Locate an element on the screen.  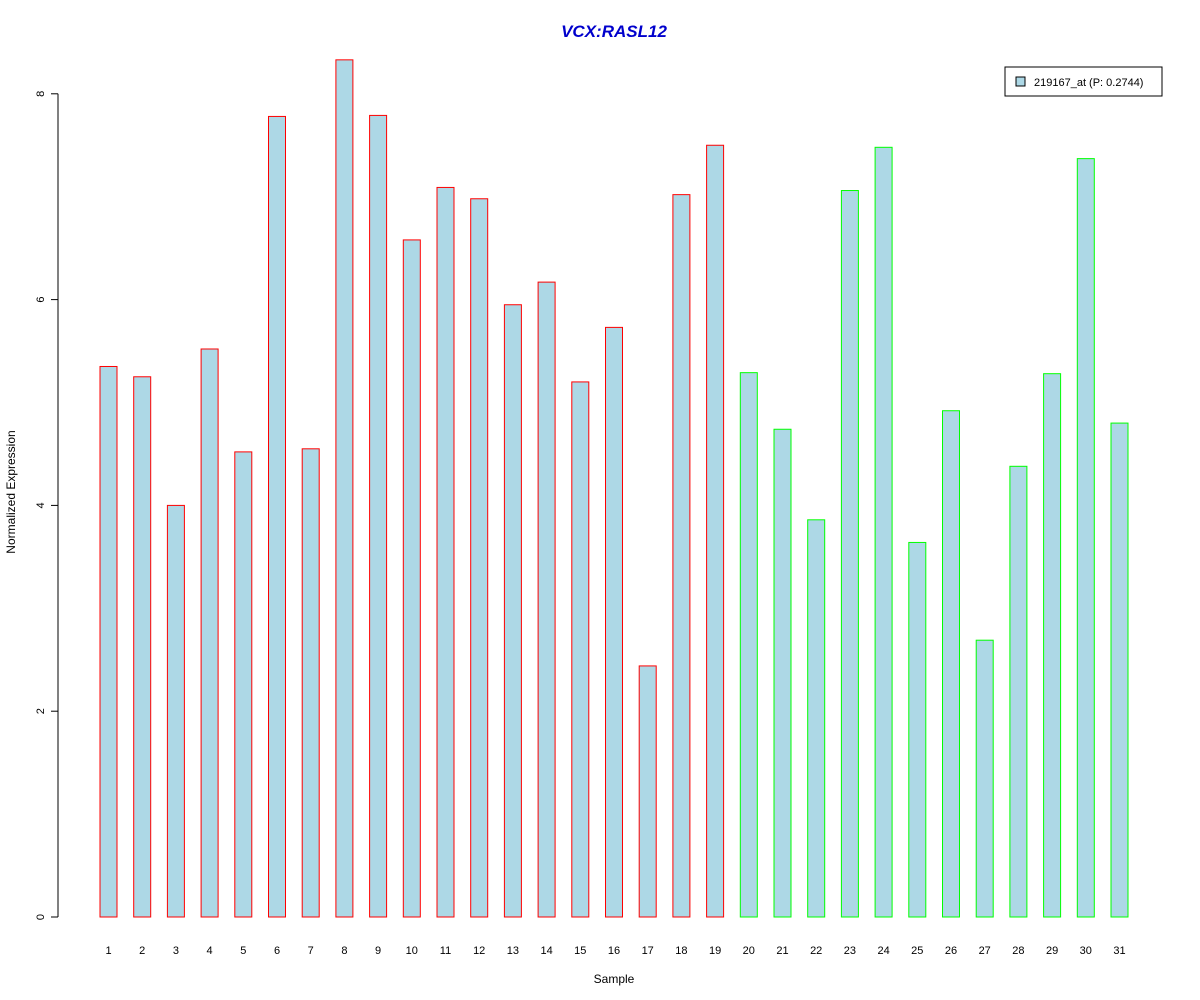
x-tick-label: 7 is located at coordinates (311, 951).